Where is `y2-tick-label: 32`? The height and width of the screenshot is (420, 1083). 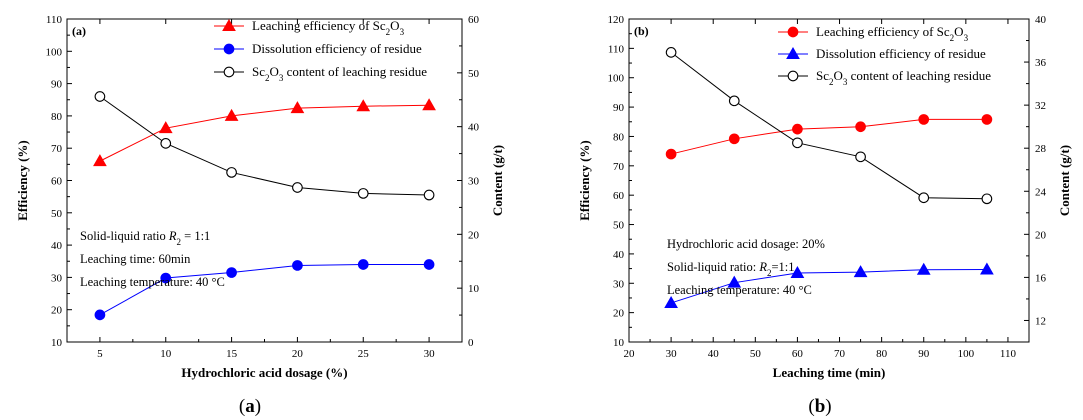
y2-tick-label: 32 is located at coordinates (1040, 106).